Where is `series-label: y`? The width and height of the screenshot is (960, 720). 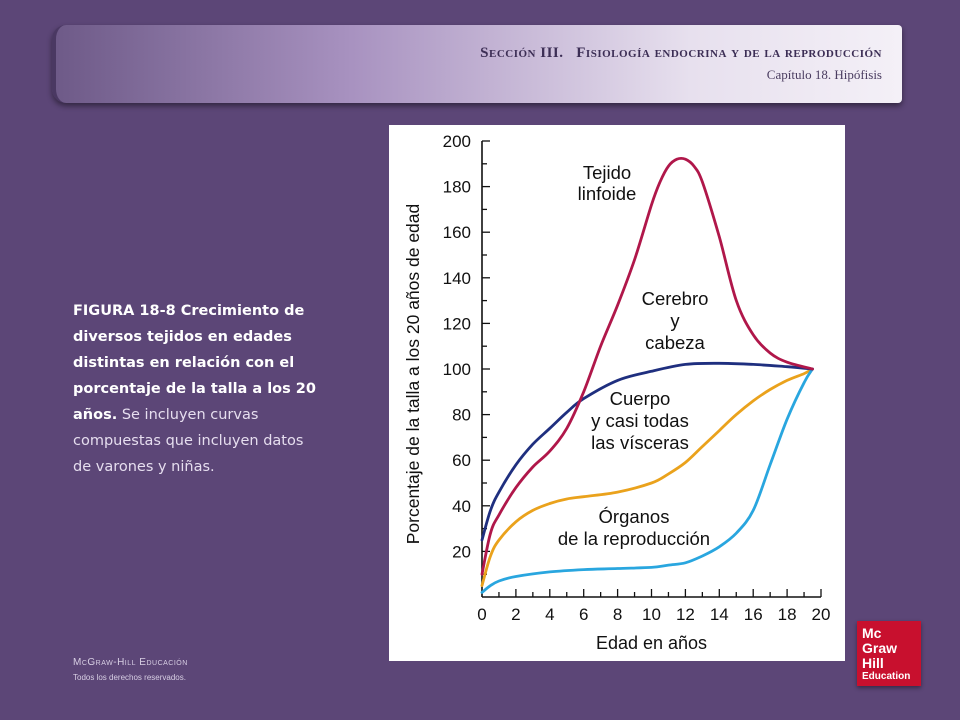 series-label: y is located at coordinates (675, 320).